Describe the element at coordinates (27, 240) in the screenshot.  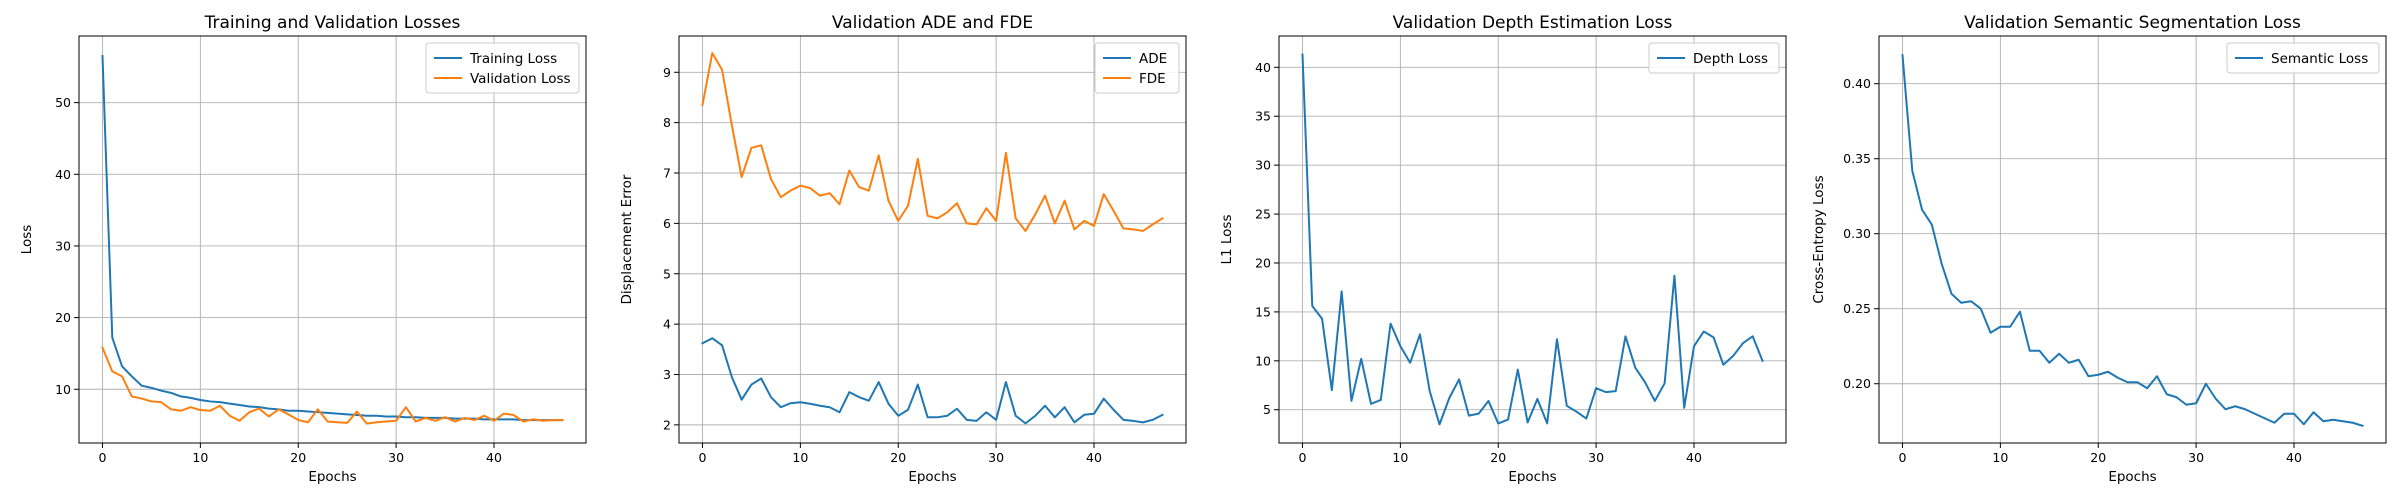
I see `y-axis-label: Loss` at that location.